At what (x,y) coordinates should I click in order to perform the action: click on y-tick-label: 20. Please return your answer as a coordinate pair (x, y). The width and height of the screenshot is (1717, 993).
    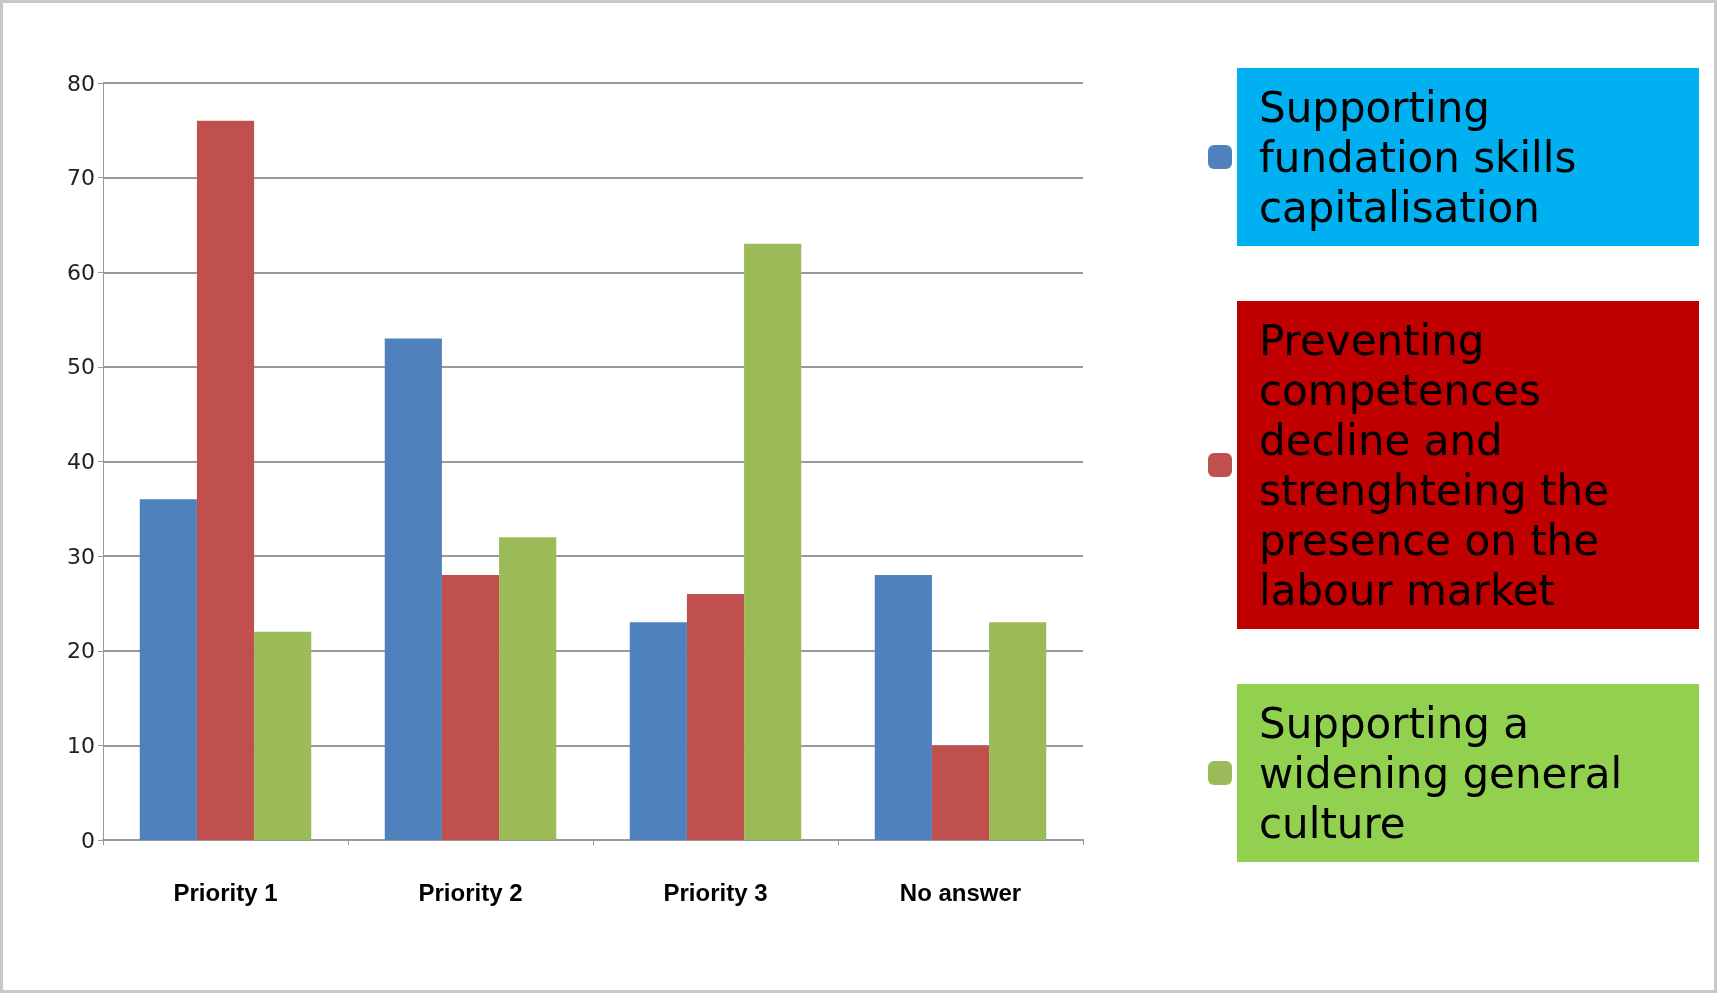
    Looking at the image, I should click on (81, 651).